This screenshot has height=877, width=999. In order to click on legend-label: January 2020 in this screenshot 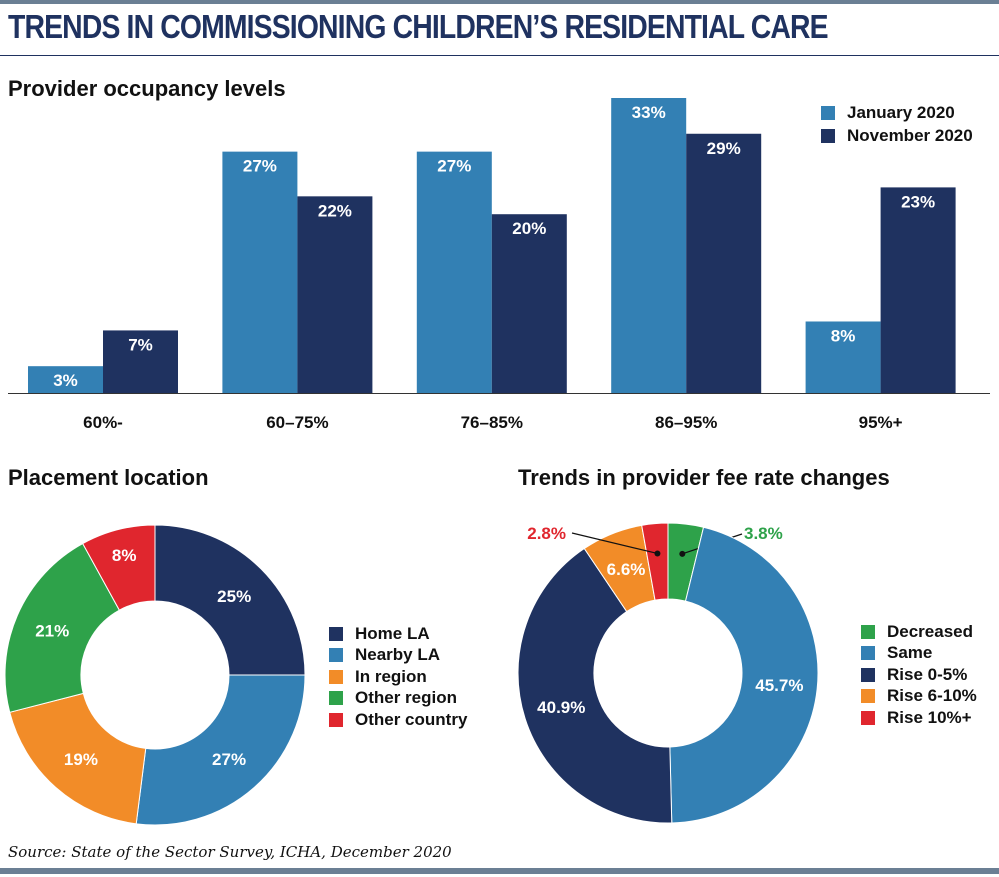, I will do `click(901, 112)`.